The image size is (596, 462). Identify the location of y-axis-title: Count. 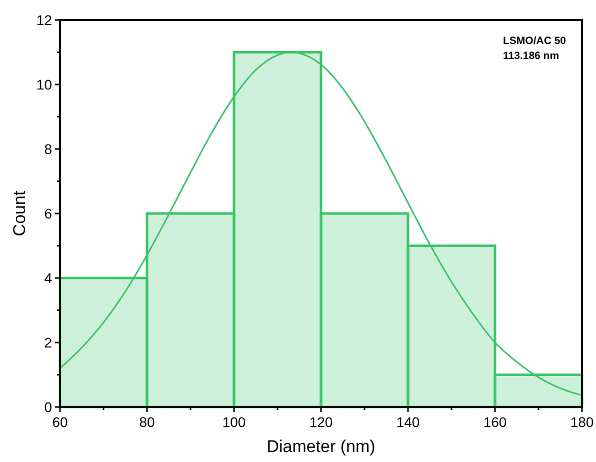
(19, 213).